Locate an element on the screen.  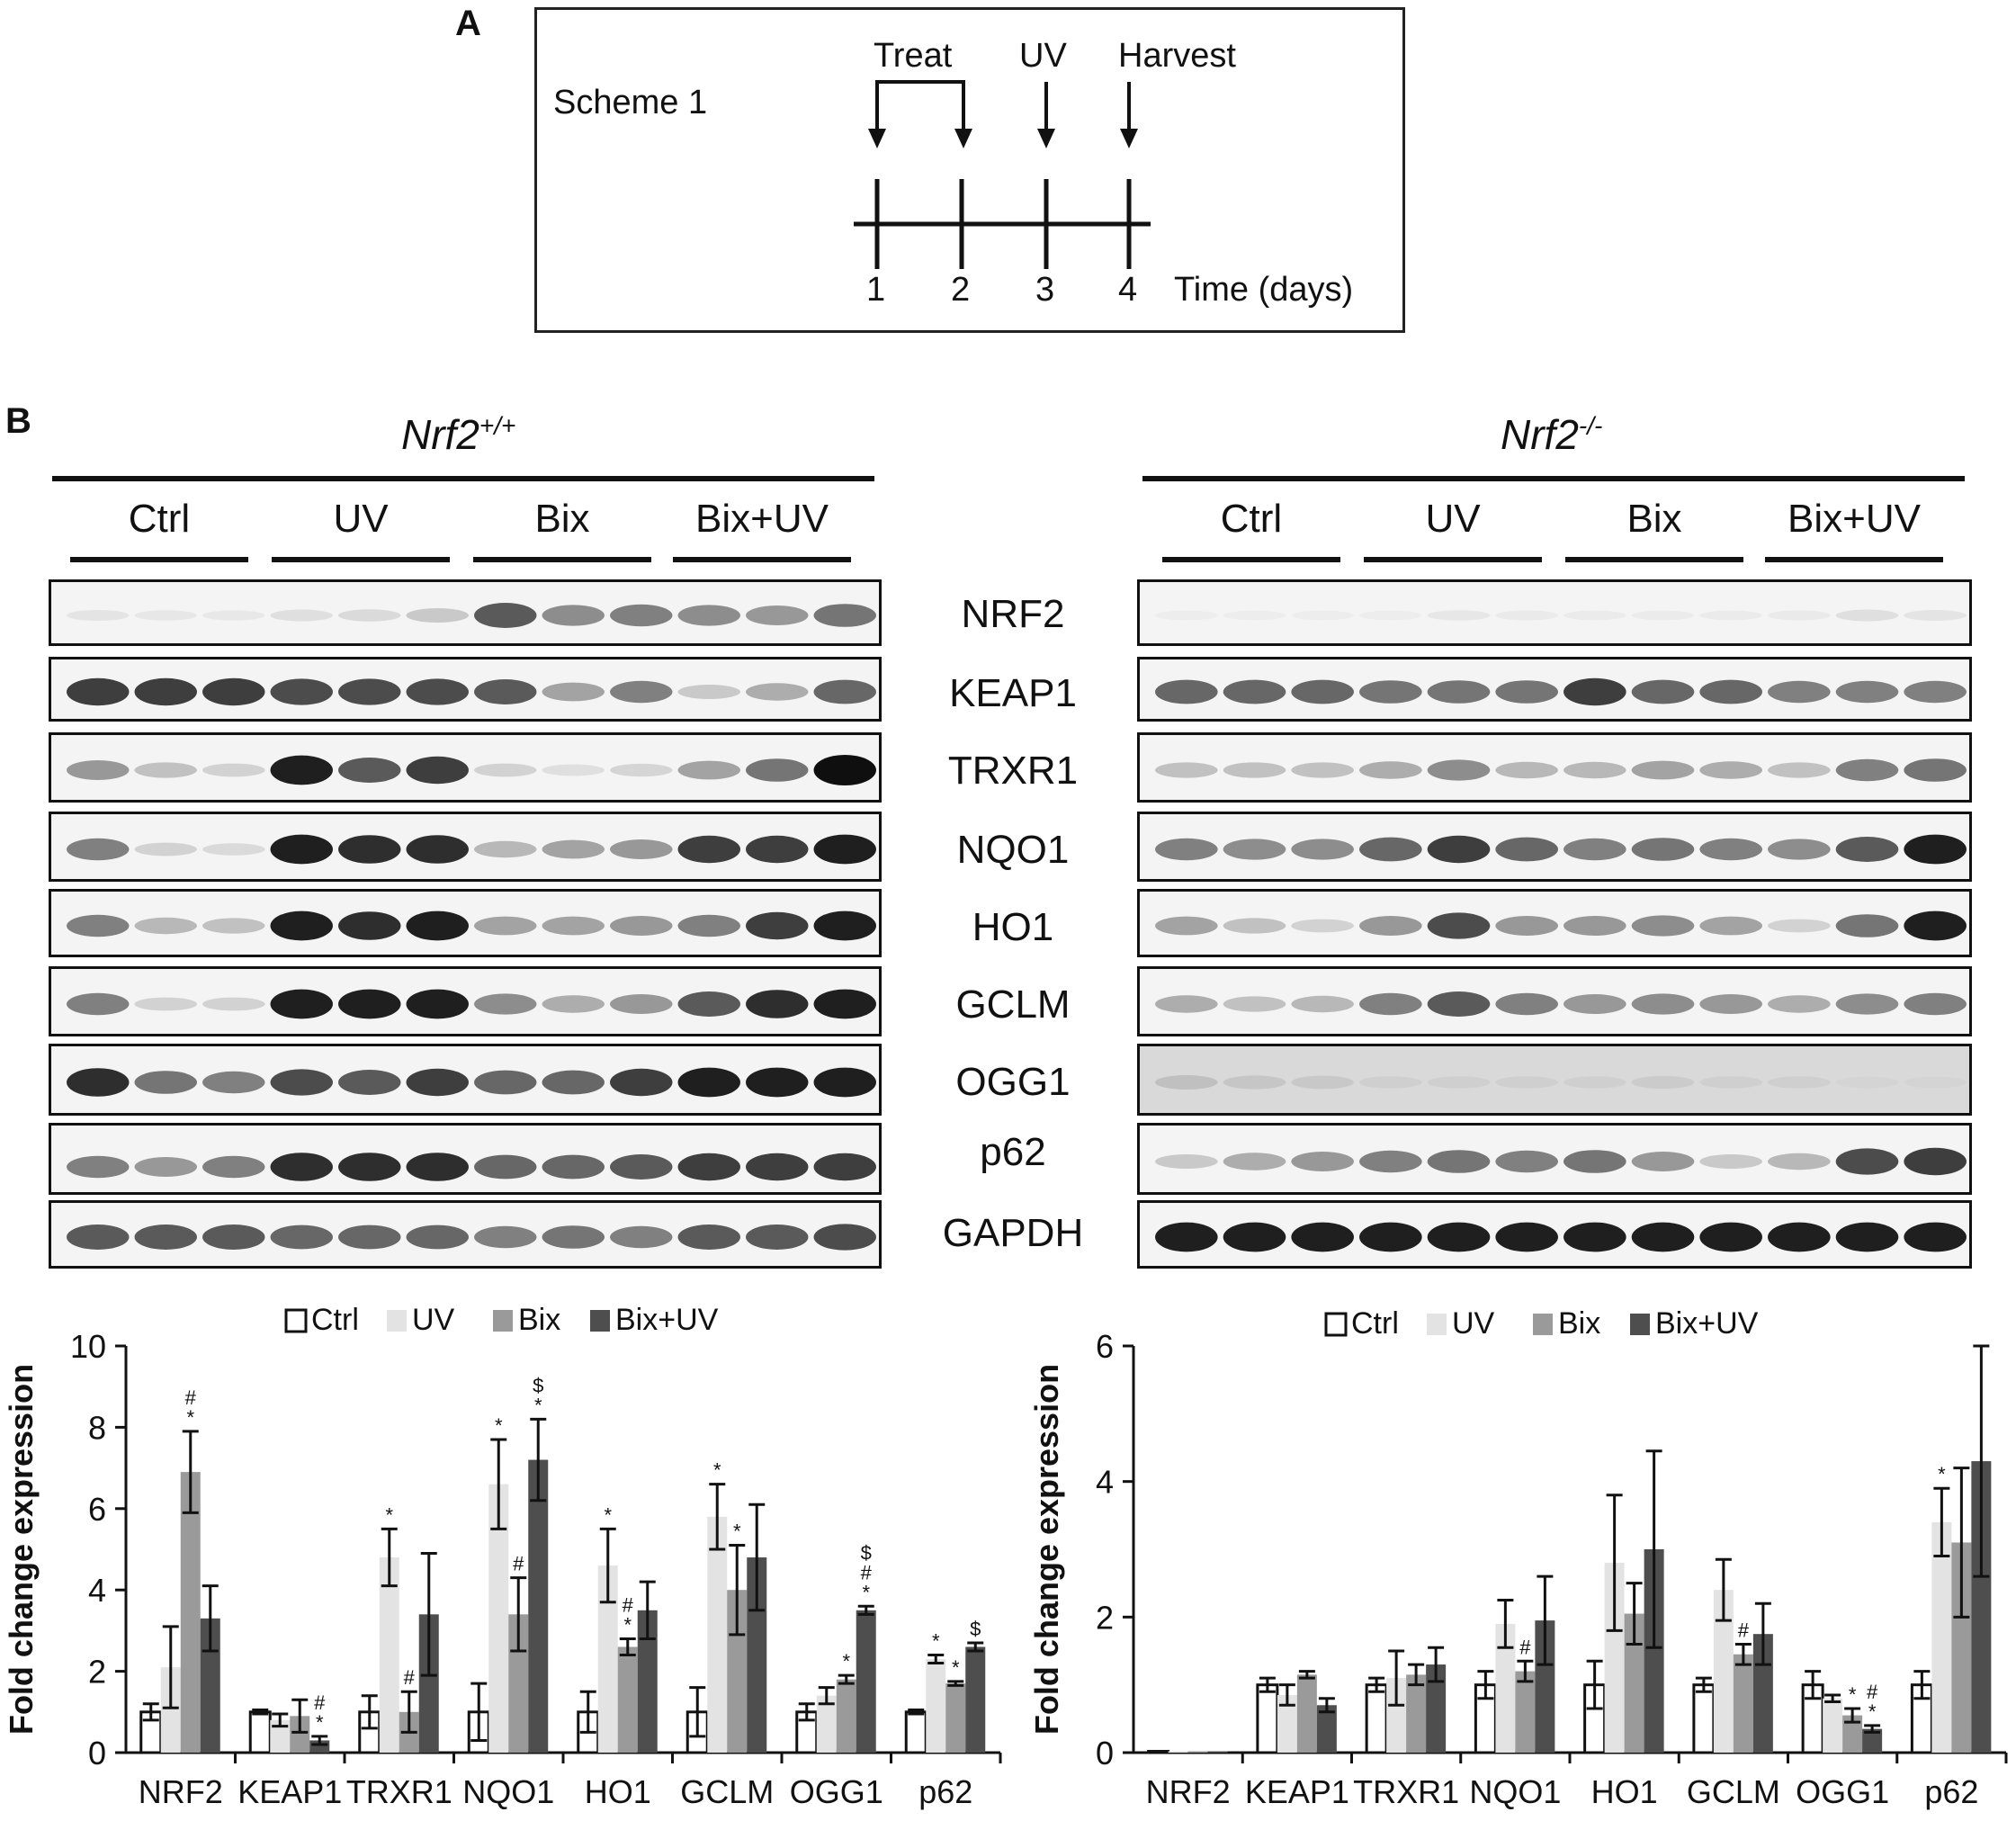
x-tick-label: HO1 is located at coordinates (618, 1791).